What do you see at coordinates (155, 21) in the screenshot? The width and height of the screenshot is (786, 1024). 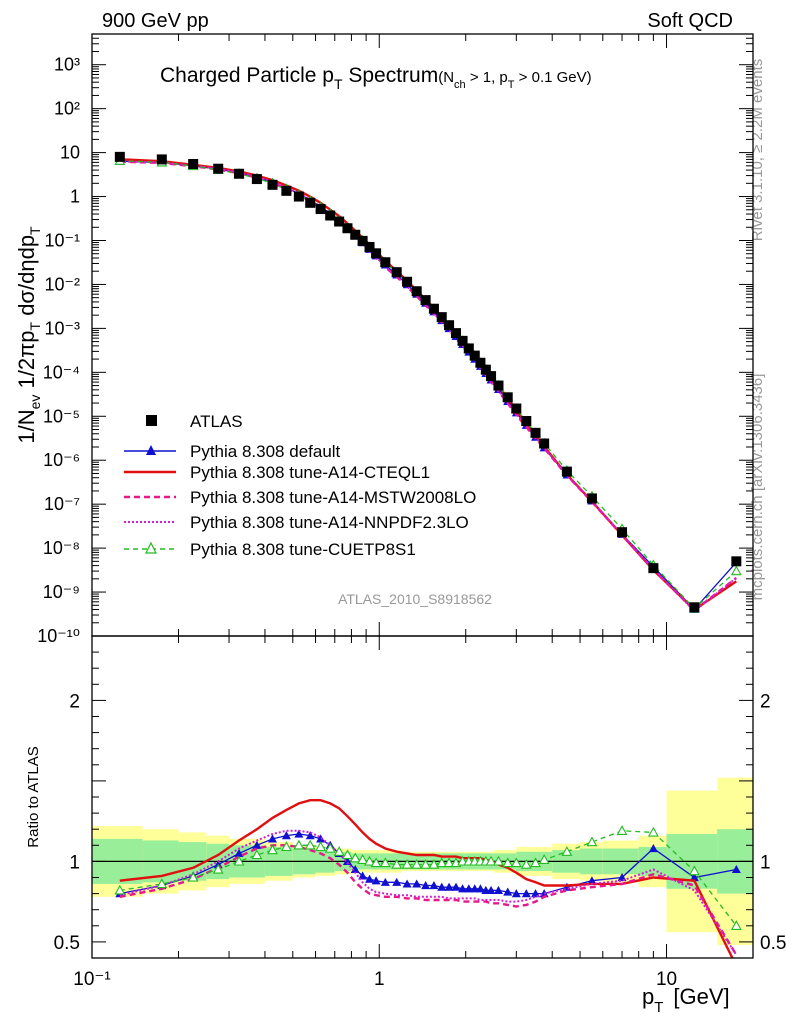 I see `header-left: 900 GeV pp` at bounding box center [155, 21].